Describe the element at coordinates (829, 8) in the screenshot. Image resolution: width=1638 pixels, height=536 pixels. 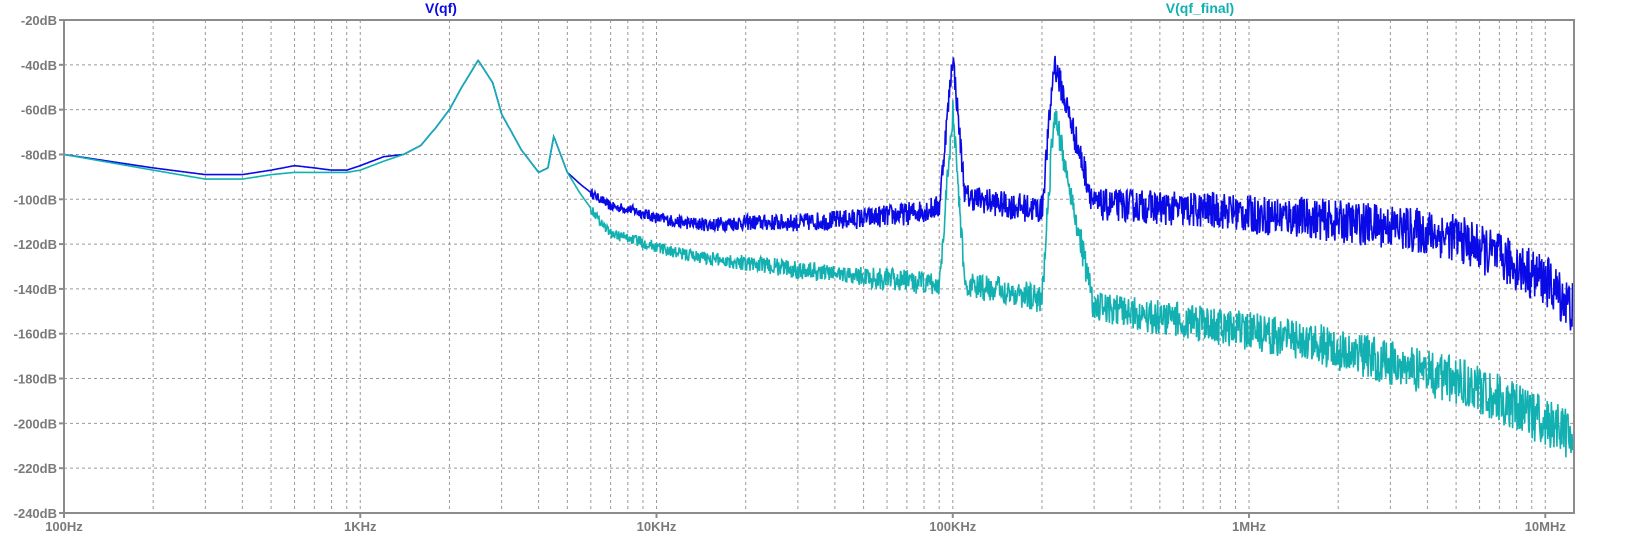
I see `legend: V(qf) V(qf_final)` at that location.